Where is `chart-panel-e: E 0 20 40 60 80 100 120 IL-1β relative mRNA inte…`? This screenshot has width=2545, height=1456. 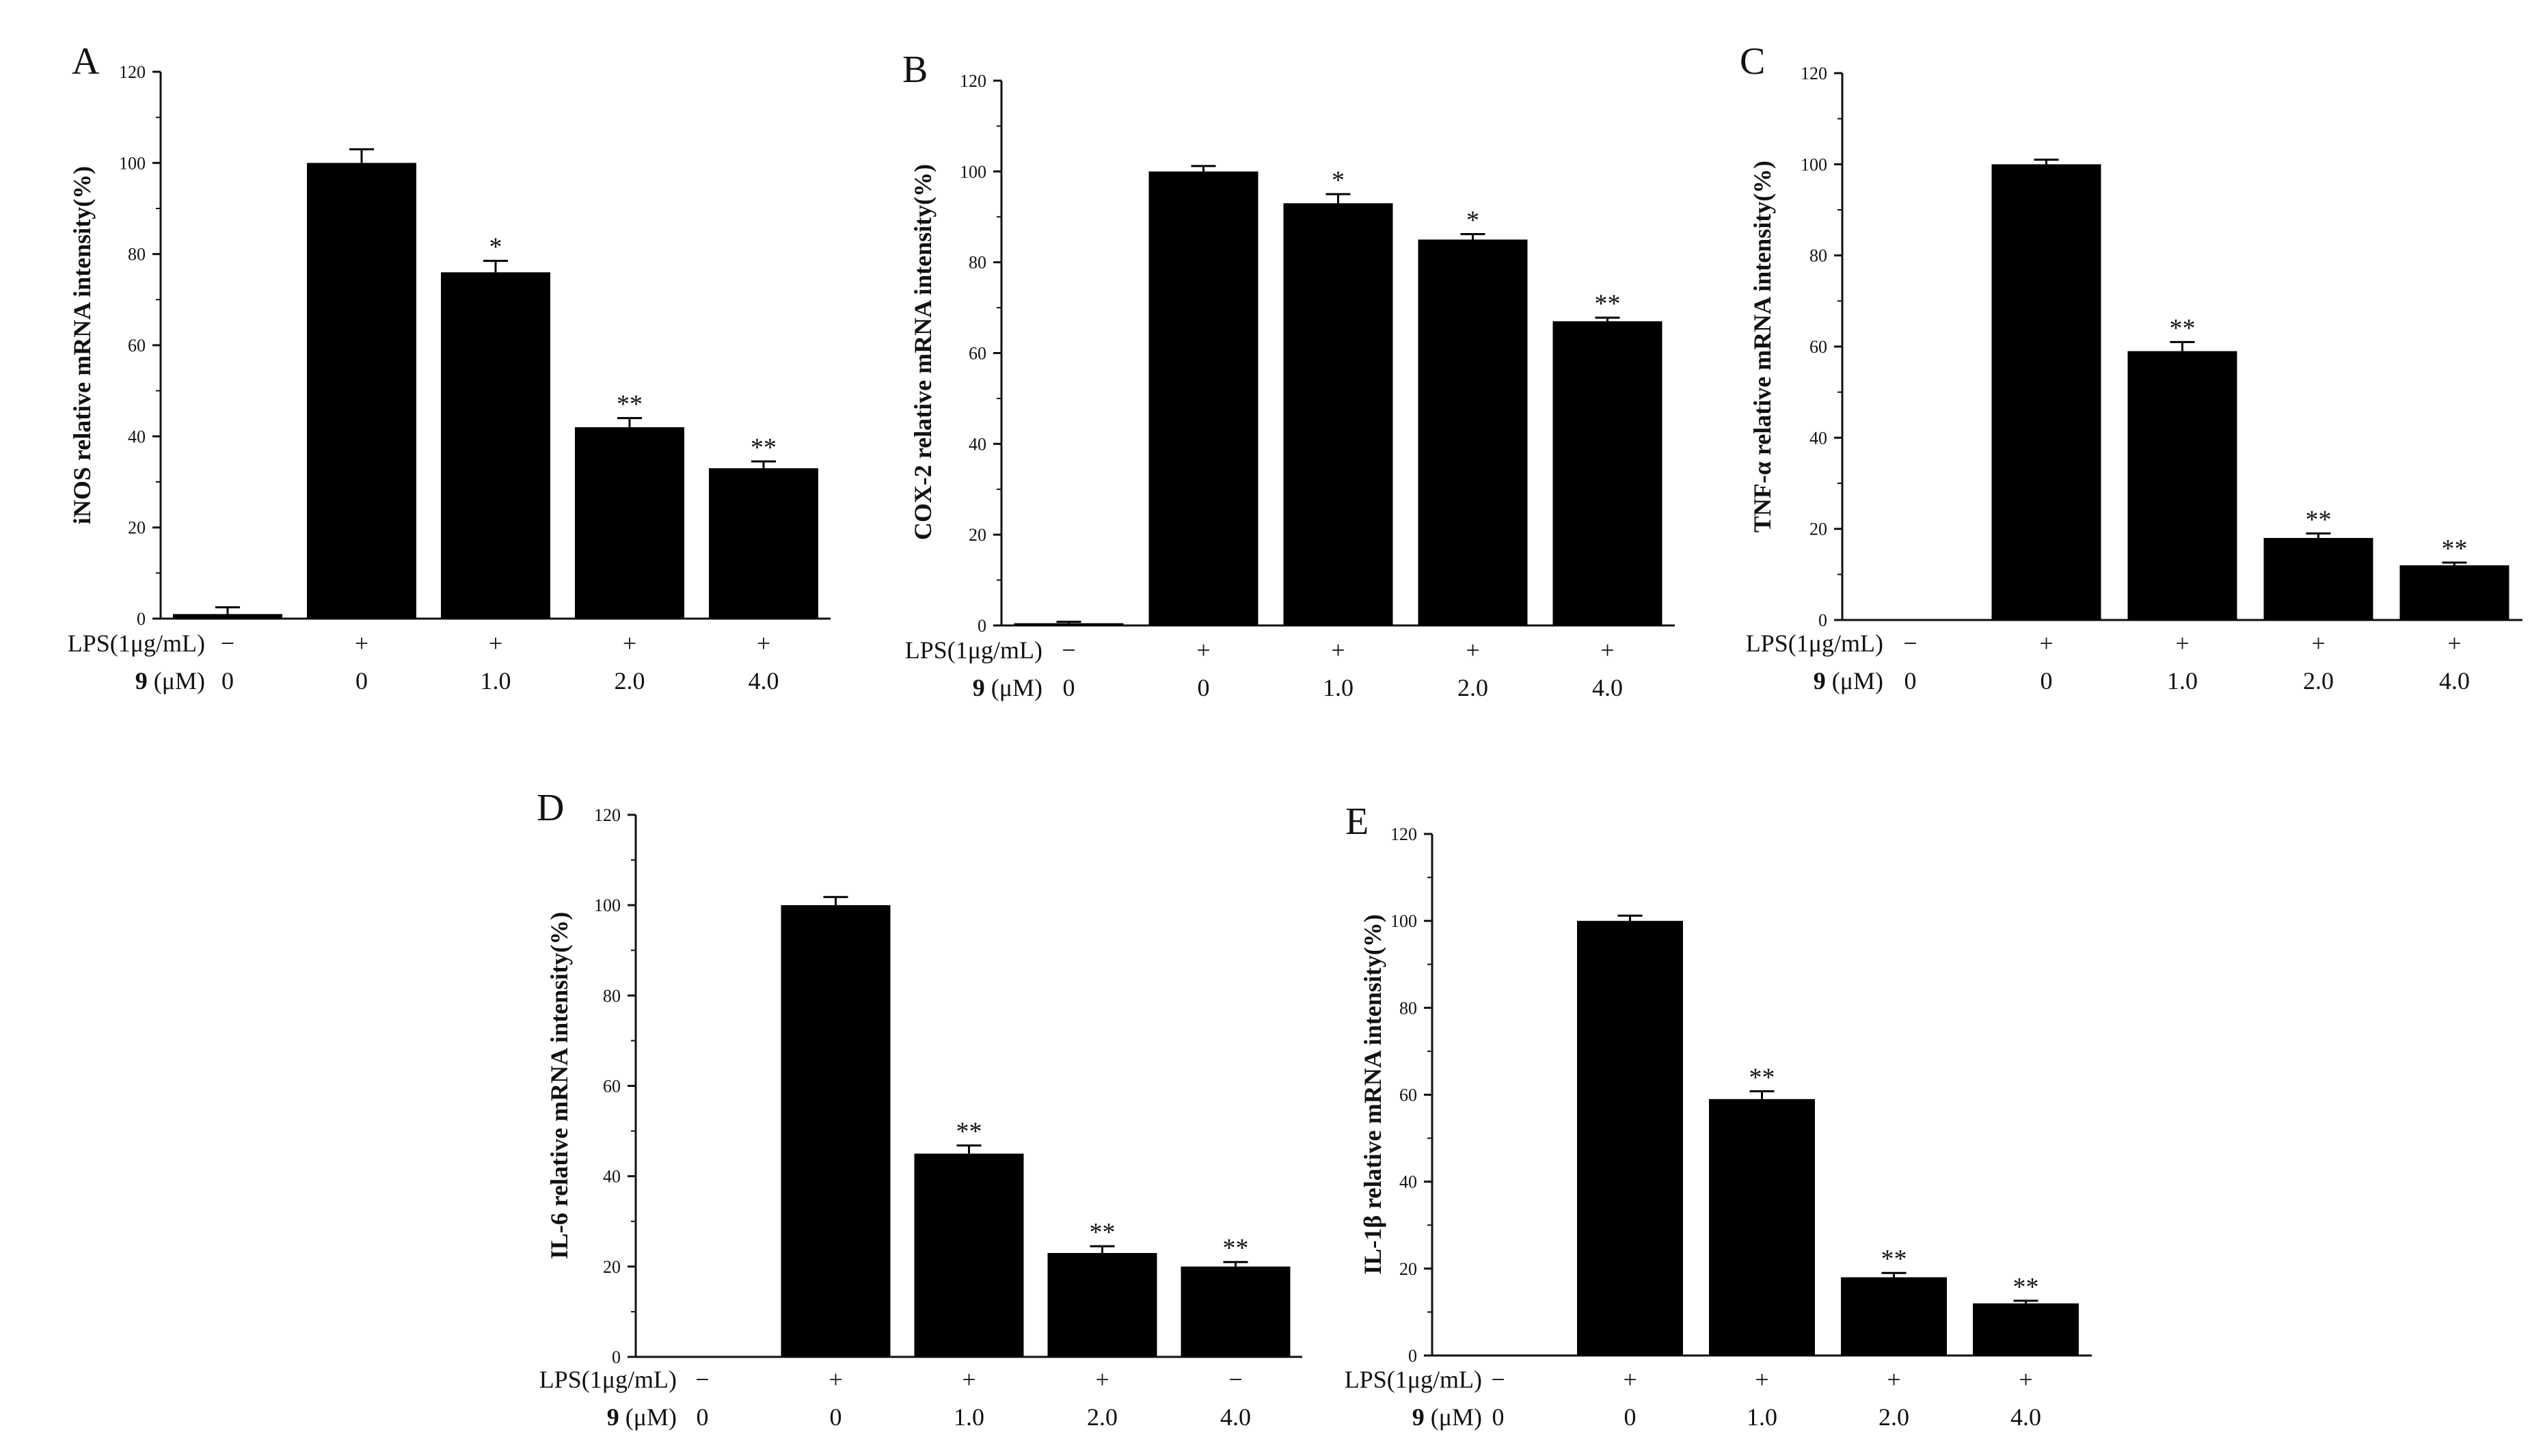 chart-panel-e: E 0 20 40 60 80 100 120 IL-1β relative mRNA inte… is located at coordinates (1719, 1115).